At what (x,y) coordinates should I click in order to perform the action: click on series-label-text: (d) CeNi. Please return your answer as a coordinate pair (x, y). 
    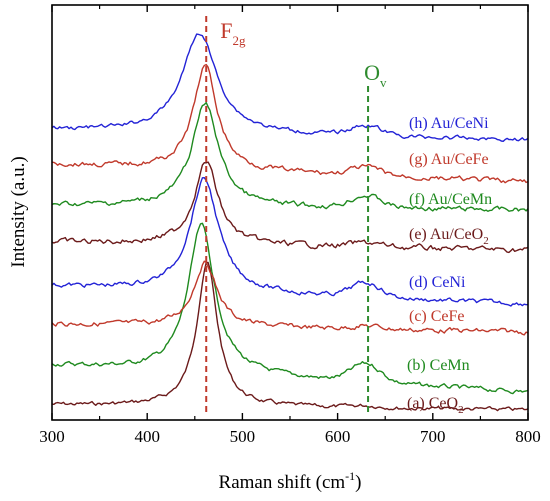
    Looking at the image, I should click on (437, 282).